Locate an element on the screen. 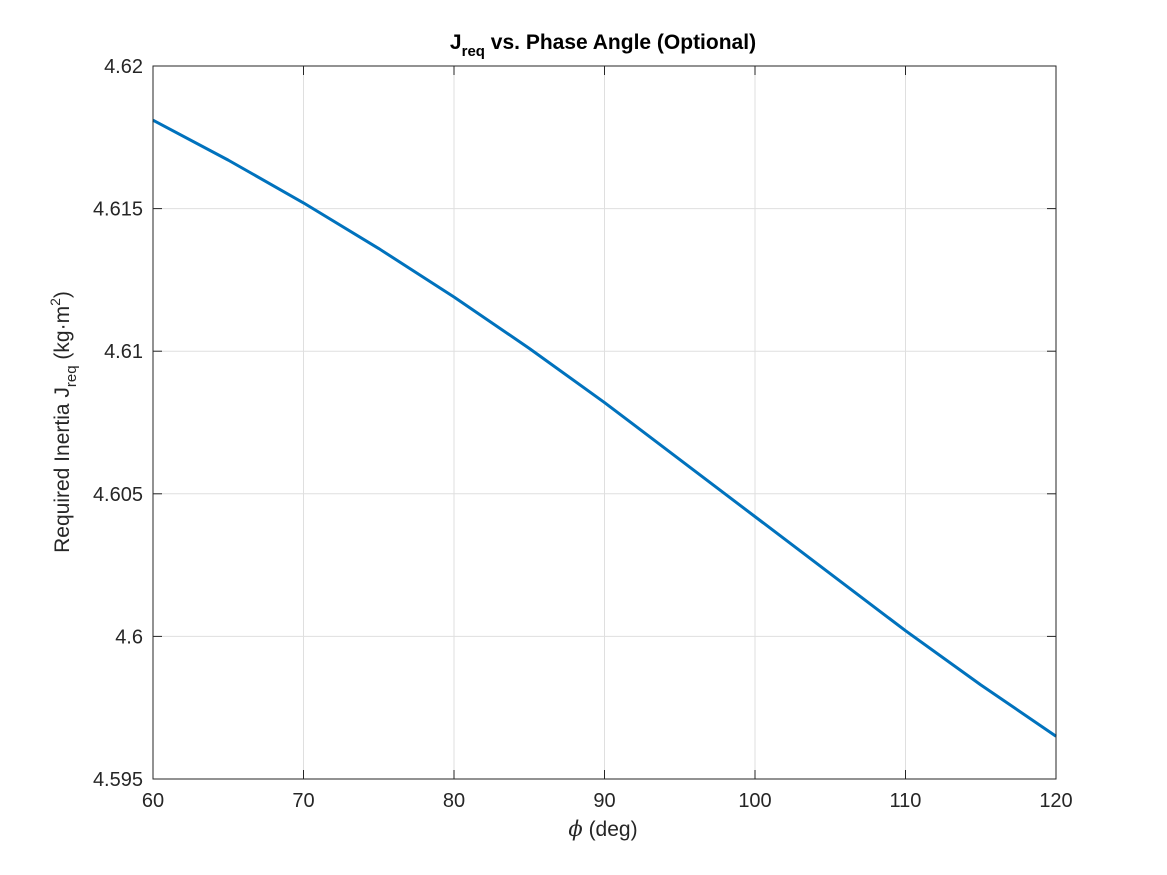  y-tick-label: 4.615 is located at coordinates (118, 210).